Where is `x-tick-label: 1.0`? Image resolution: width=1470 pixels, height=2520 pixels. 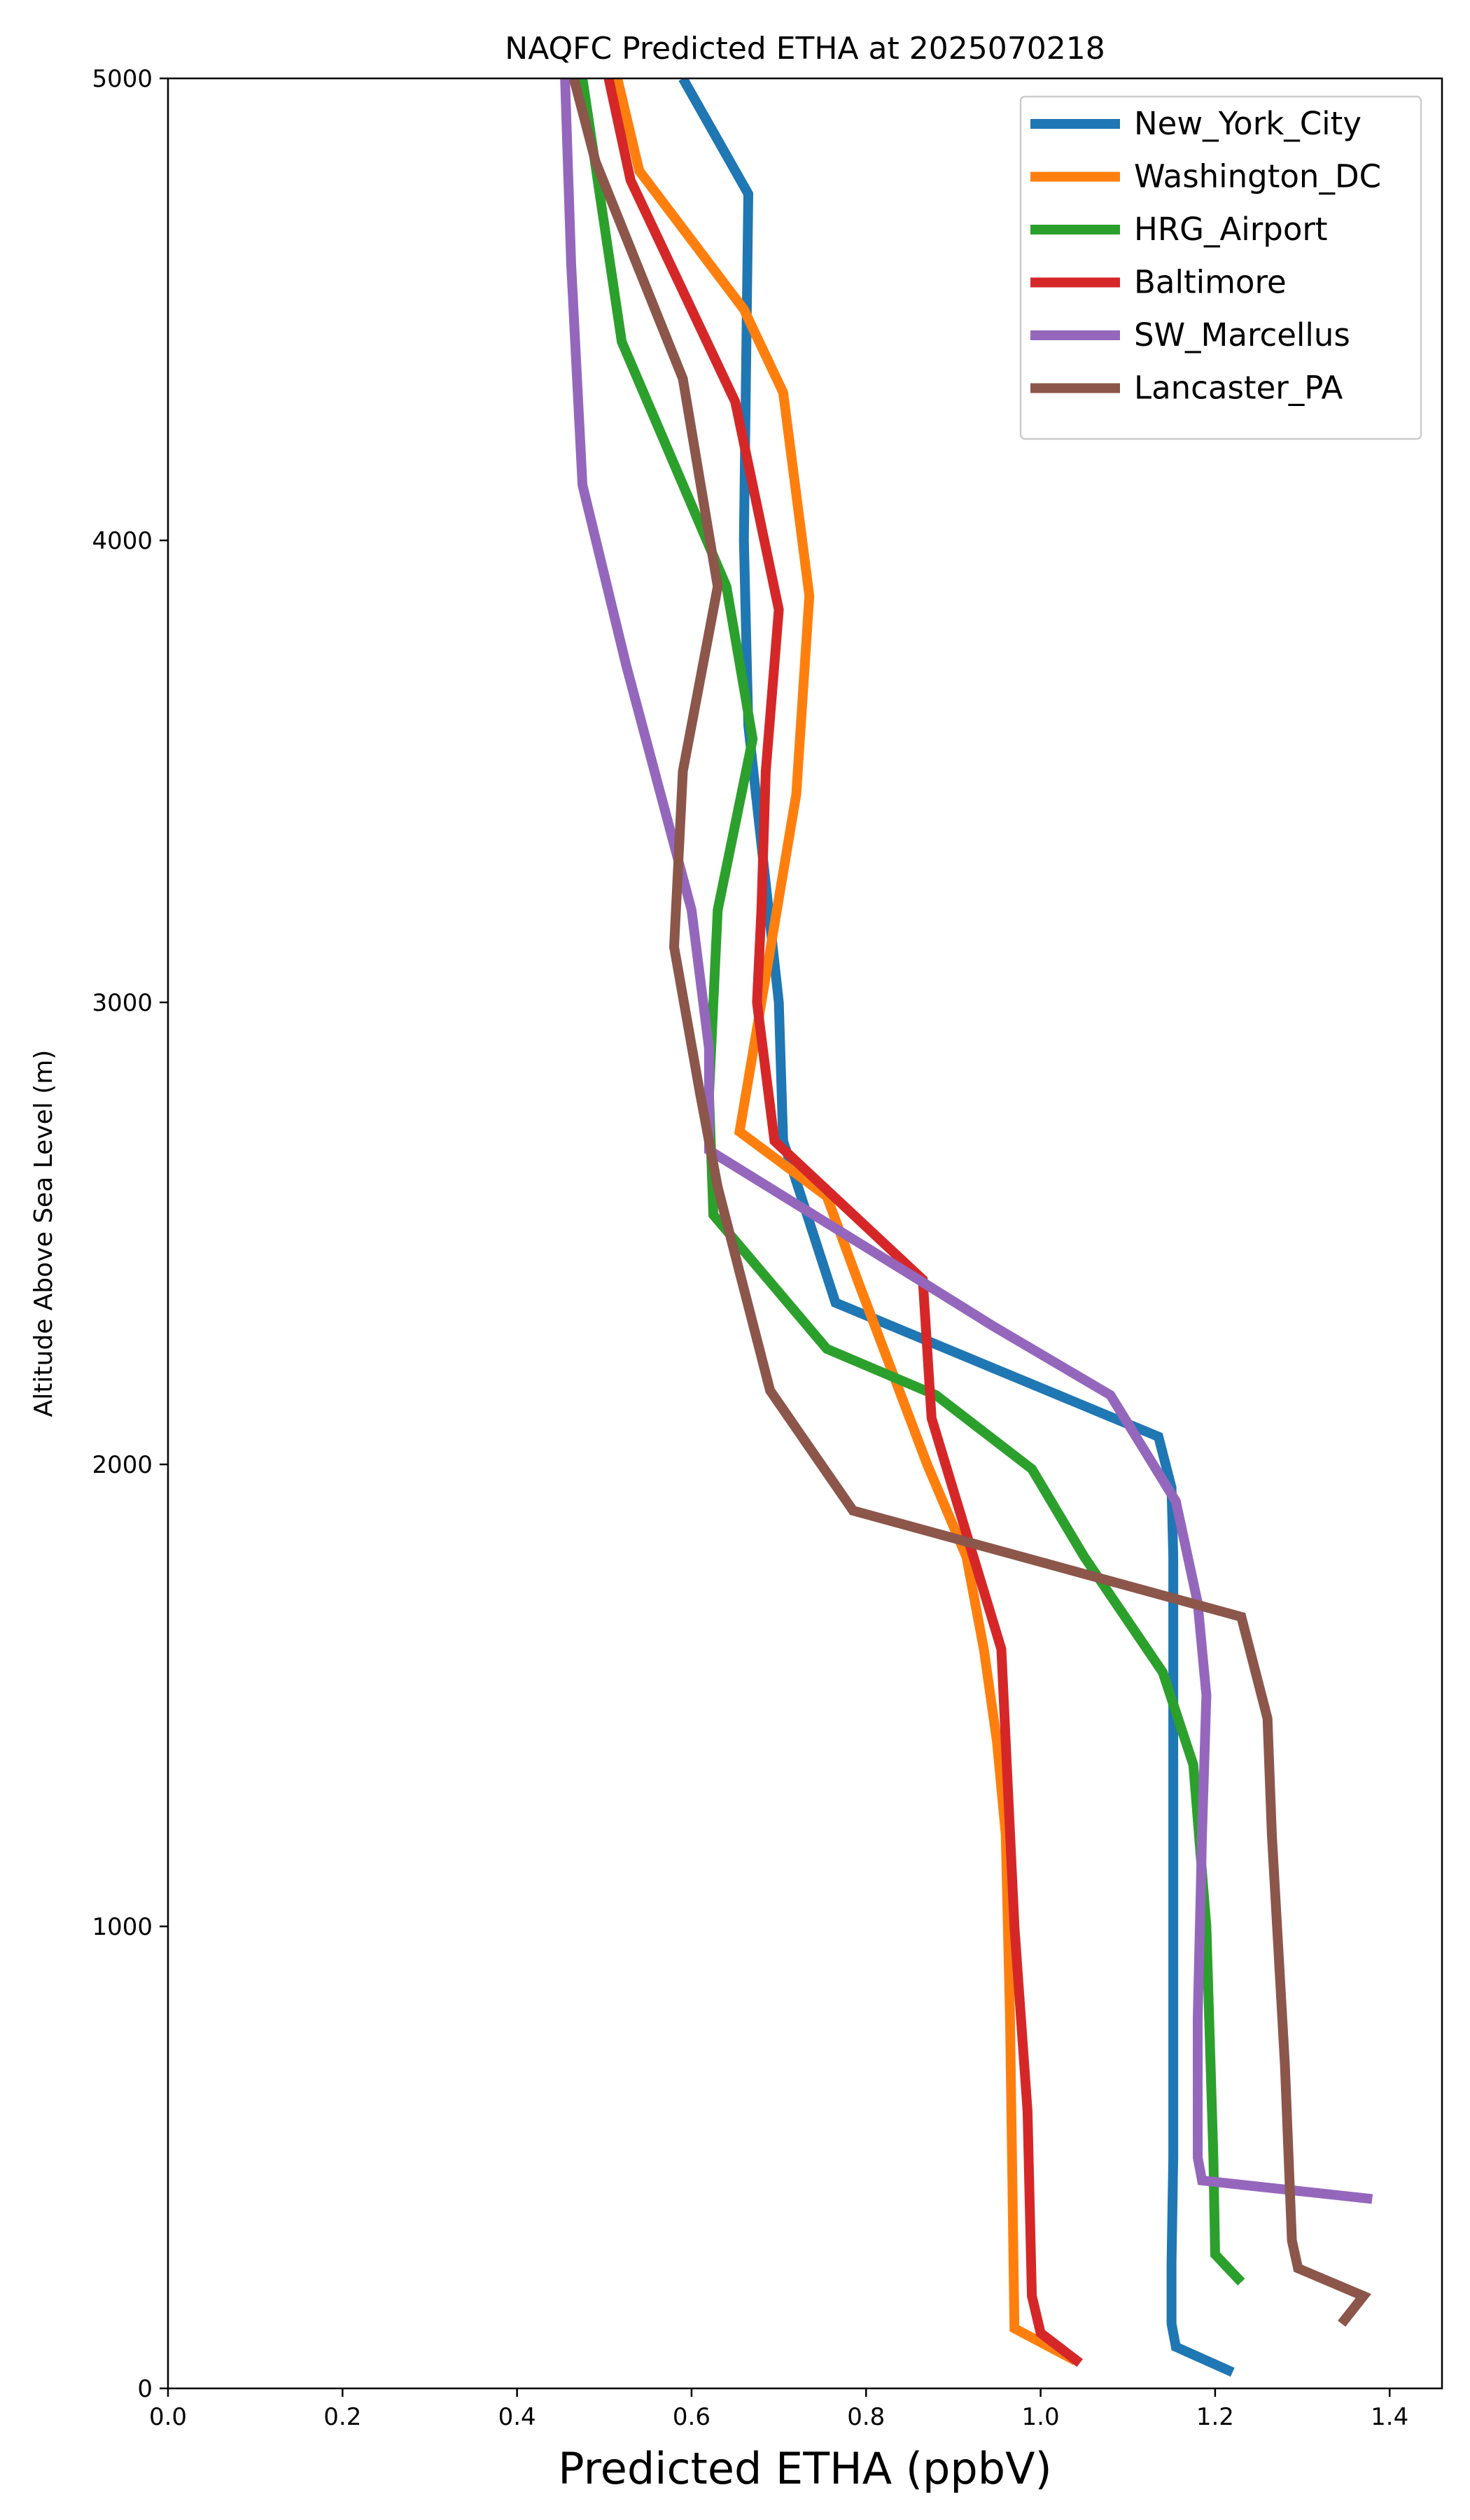 x-tick-label: 1.0 is located at coordinates (1041, 2417).